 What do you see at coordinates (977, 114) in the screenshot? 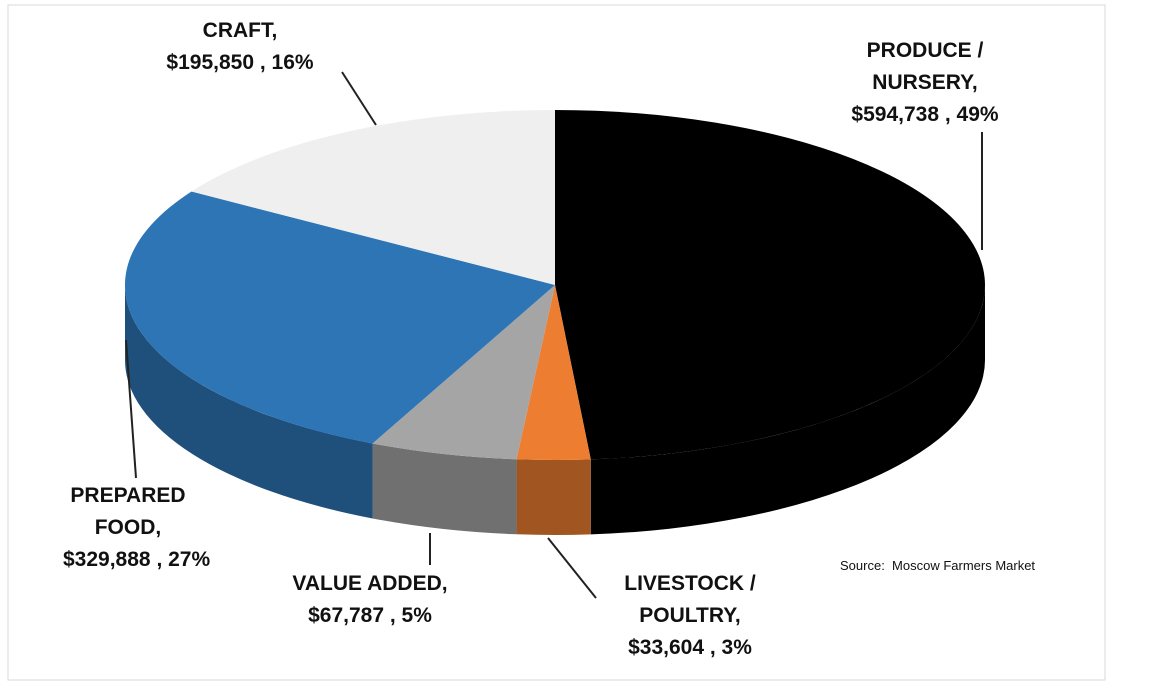
I see `percent-label: 49%` at bounding box center [977, 114].